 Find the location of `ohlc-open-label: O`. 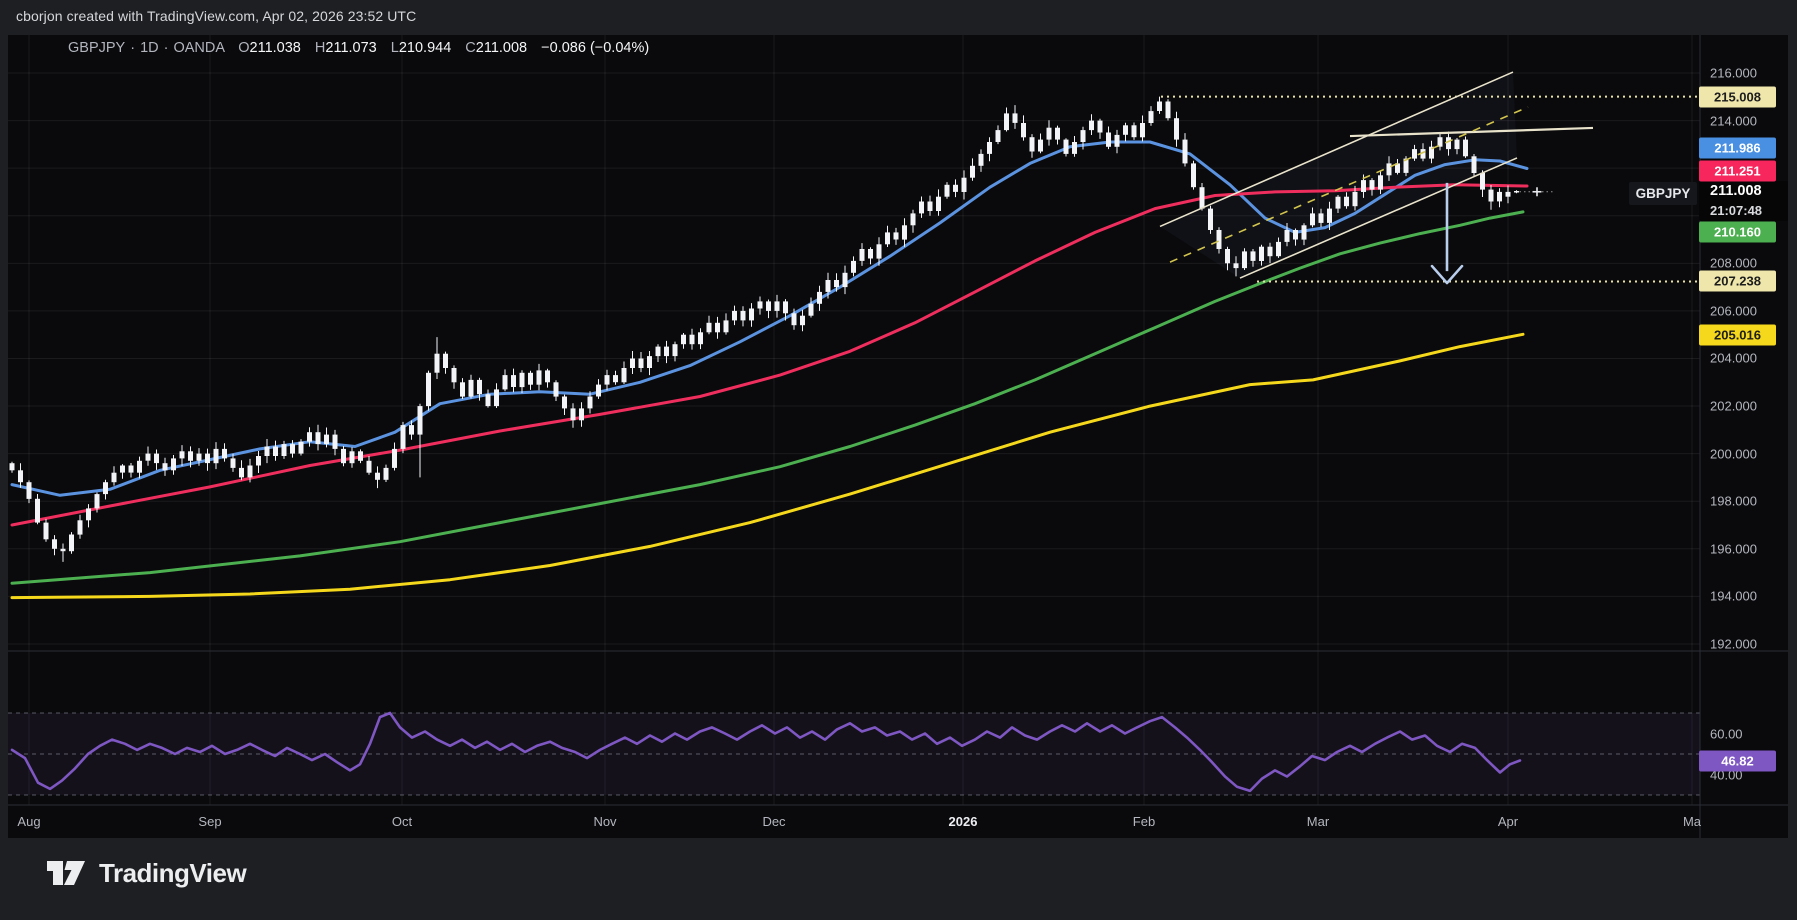

ohlc-open-label: O is located at coordinates (244, 48).